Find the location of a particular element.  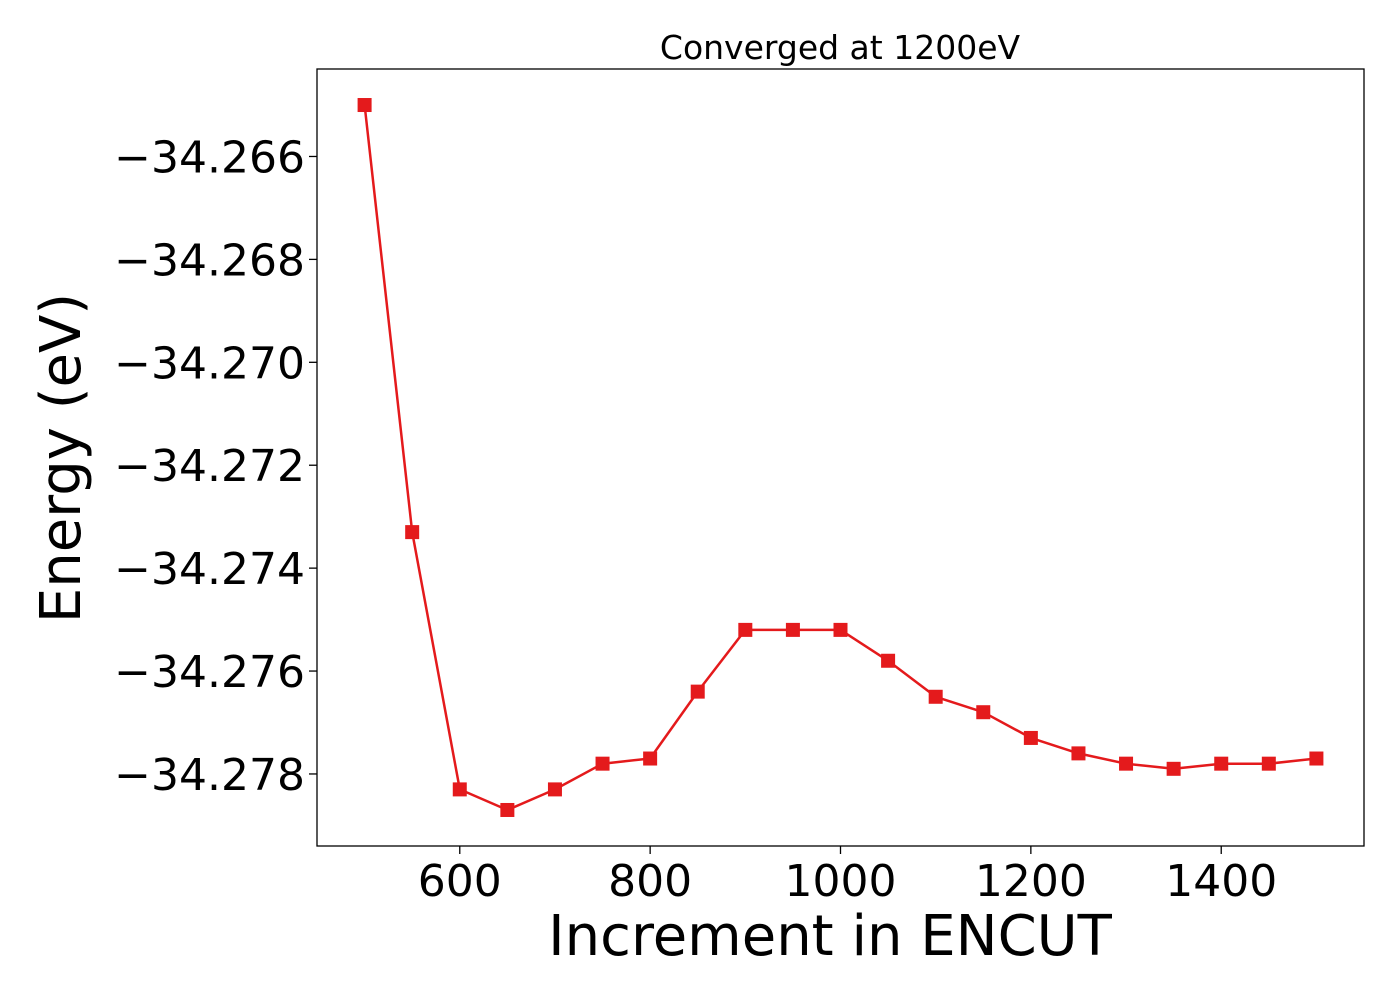

chart-title: Converged at 1200eV is located at coordinates (840, 47).